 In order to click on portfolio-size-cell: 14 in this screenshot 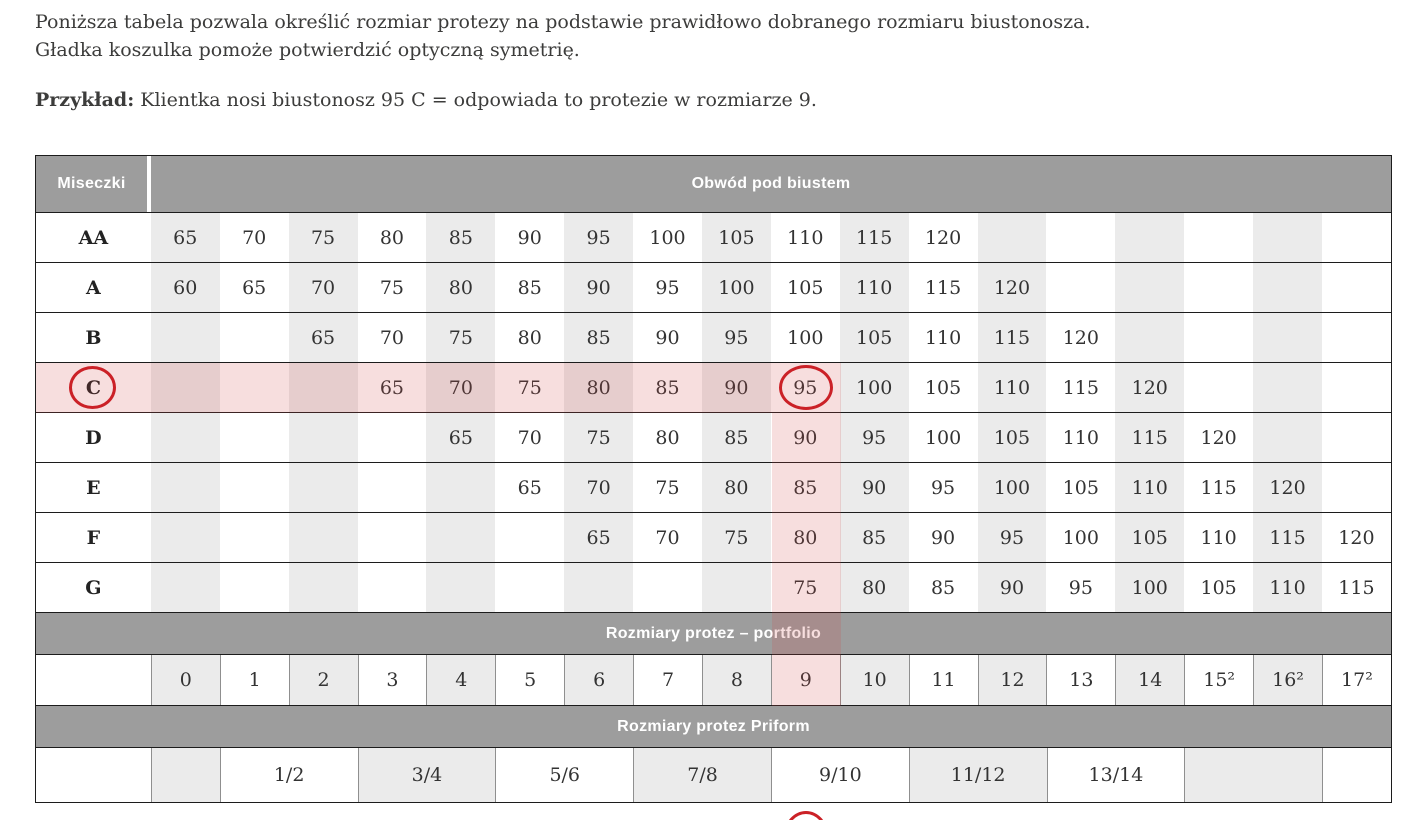, I will do `click(1150, 680)`.